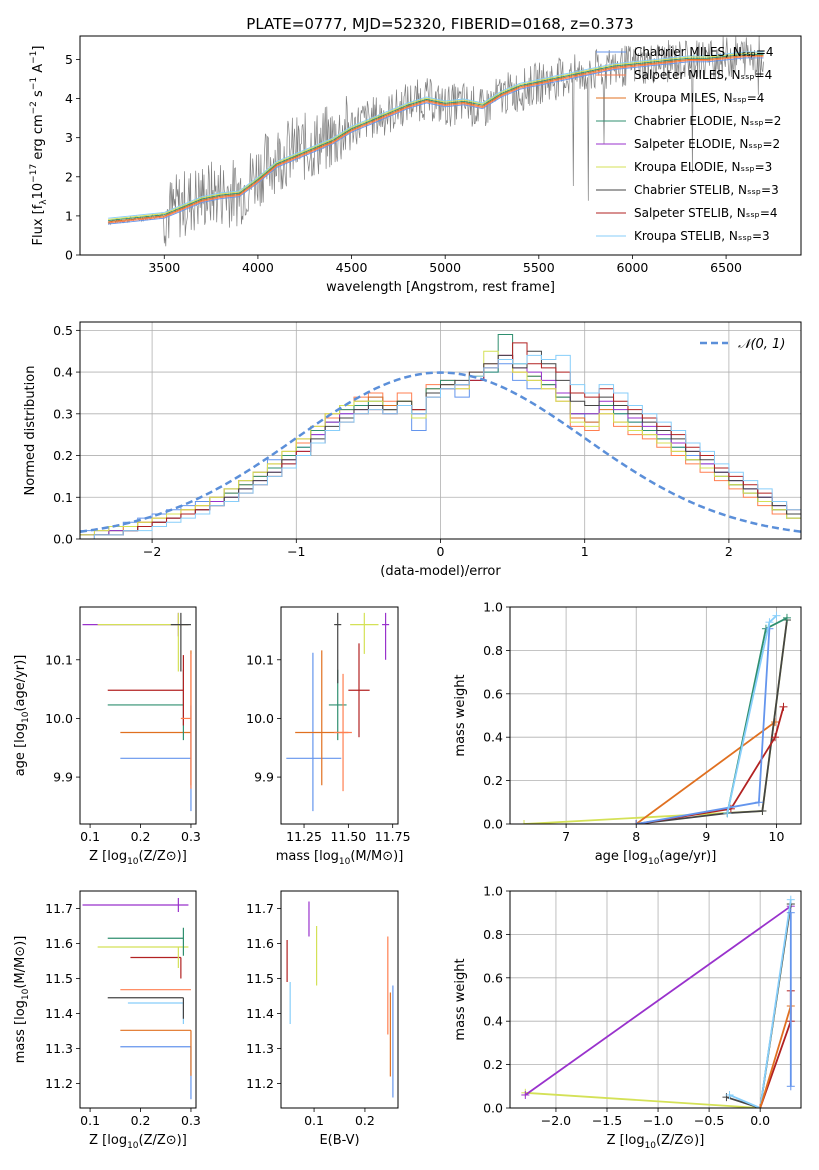 The height and width of the screenshot is (1170, 819). What do you see at coordinates (260, 943) in the screenshot?
I see `y-tick-label: 11.6` at bounding box center [260, 943].